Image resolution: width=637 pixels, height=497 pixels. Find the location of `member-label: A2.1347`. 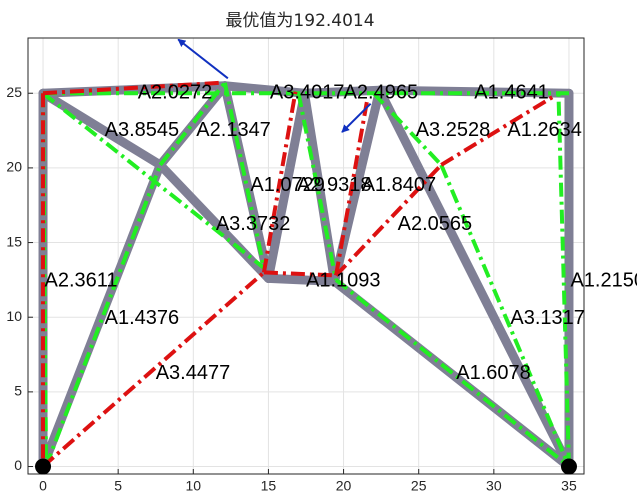

member-label: A2.1347 is located at coordinates (233, 130).